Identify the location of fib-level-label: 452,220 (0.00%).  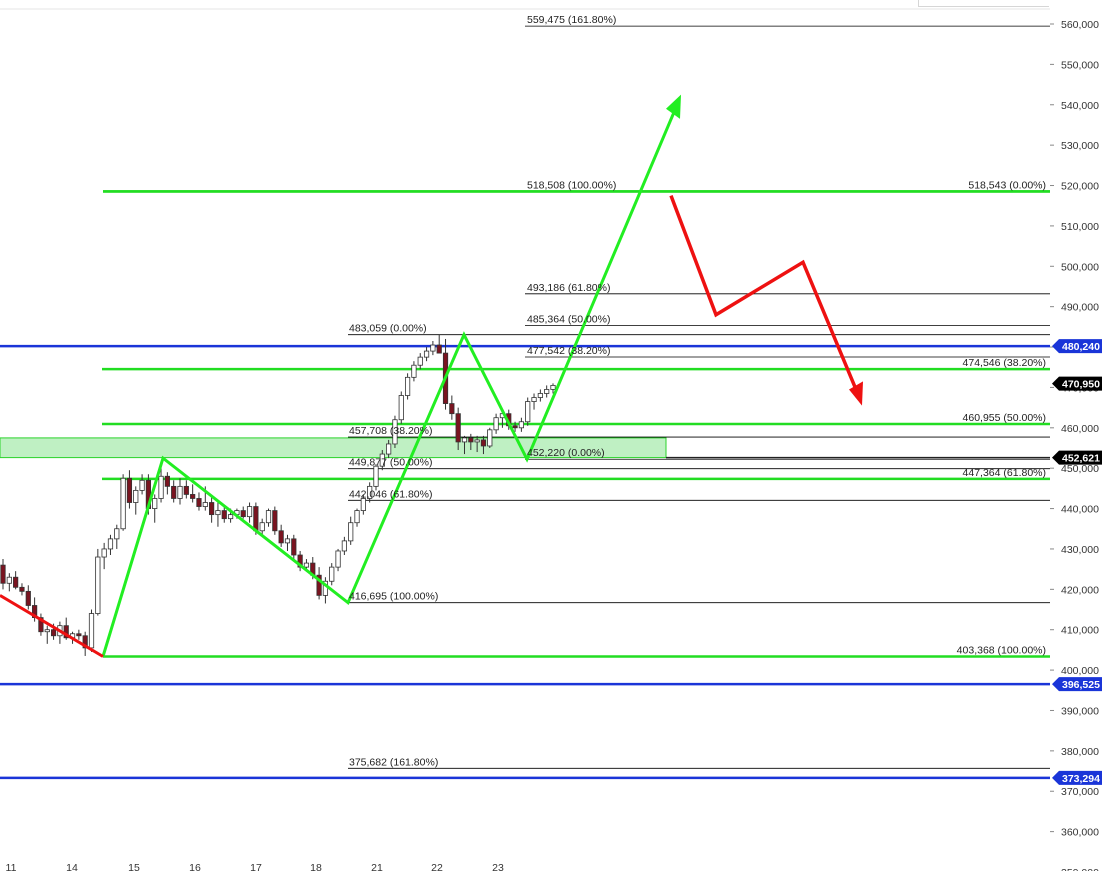
(566, 453).